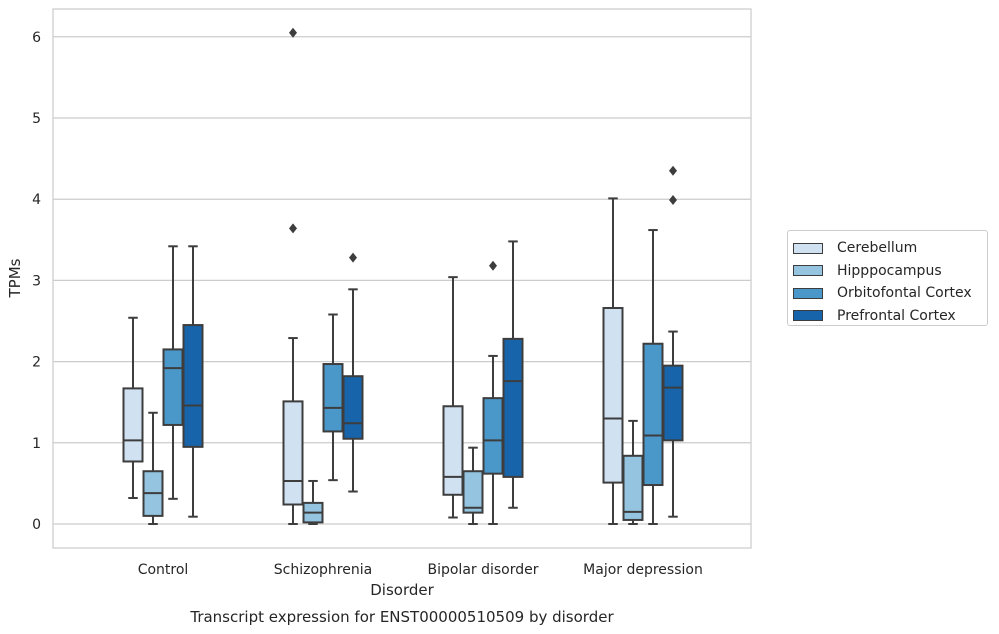 The height and width of the screenshot is (634, 999). I want to click on y-tick-label: 3, so click(36, 281).